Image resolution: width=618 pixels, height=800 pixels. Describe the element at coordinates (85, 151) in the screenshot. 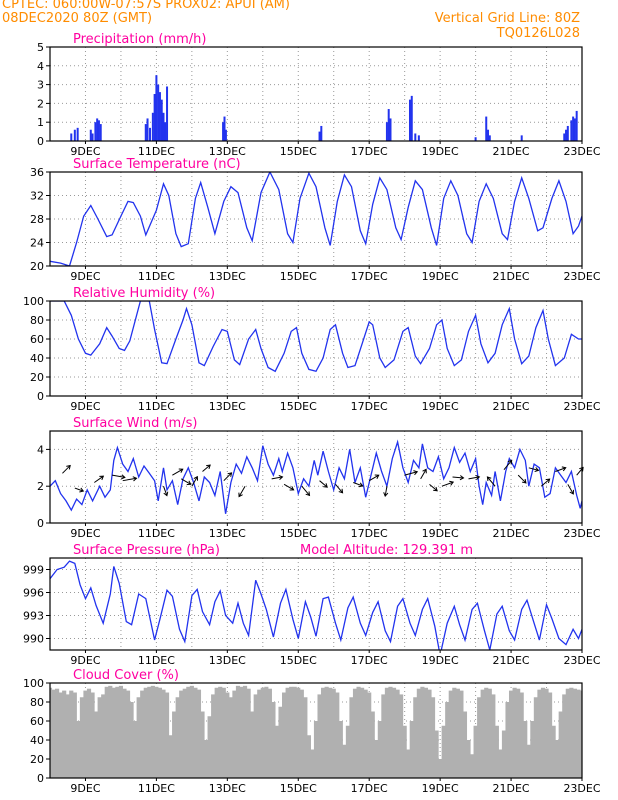

I see `precipitation-xtick-label: 9DEC` at that location.